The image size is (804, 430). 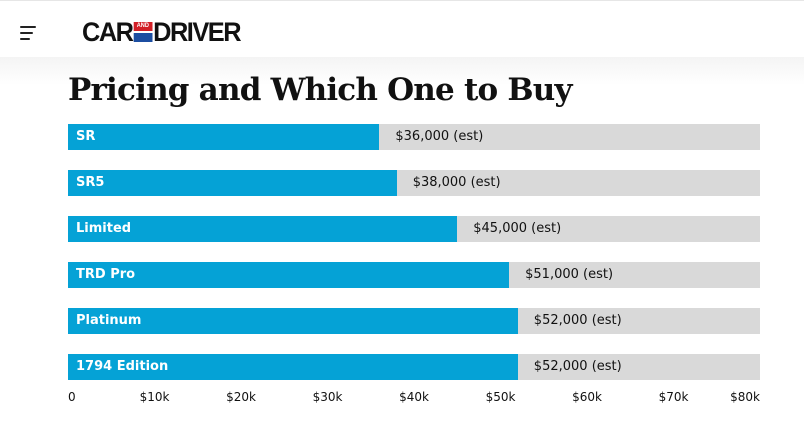 What do you see at coordinates (90, 182) in the screenshot?
I see `bar-category-label: SR5` at bounding box center [90, 182].